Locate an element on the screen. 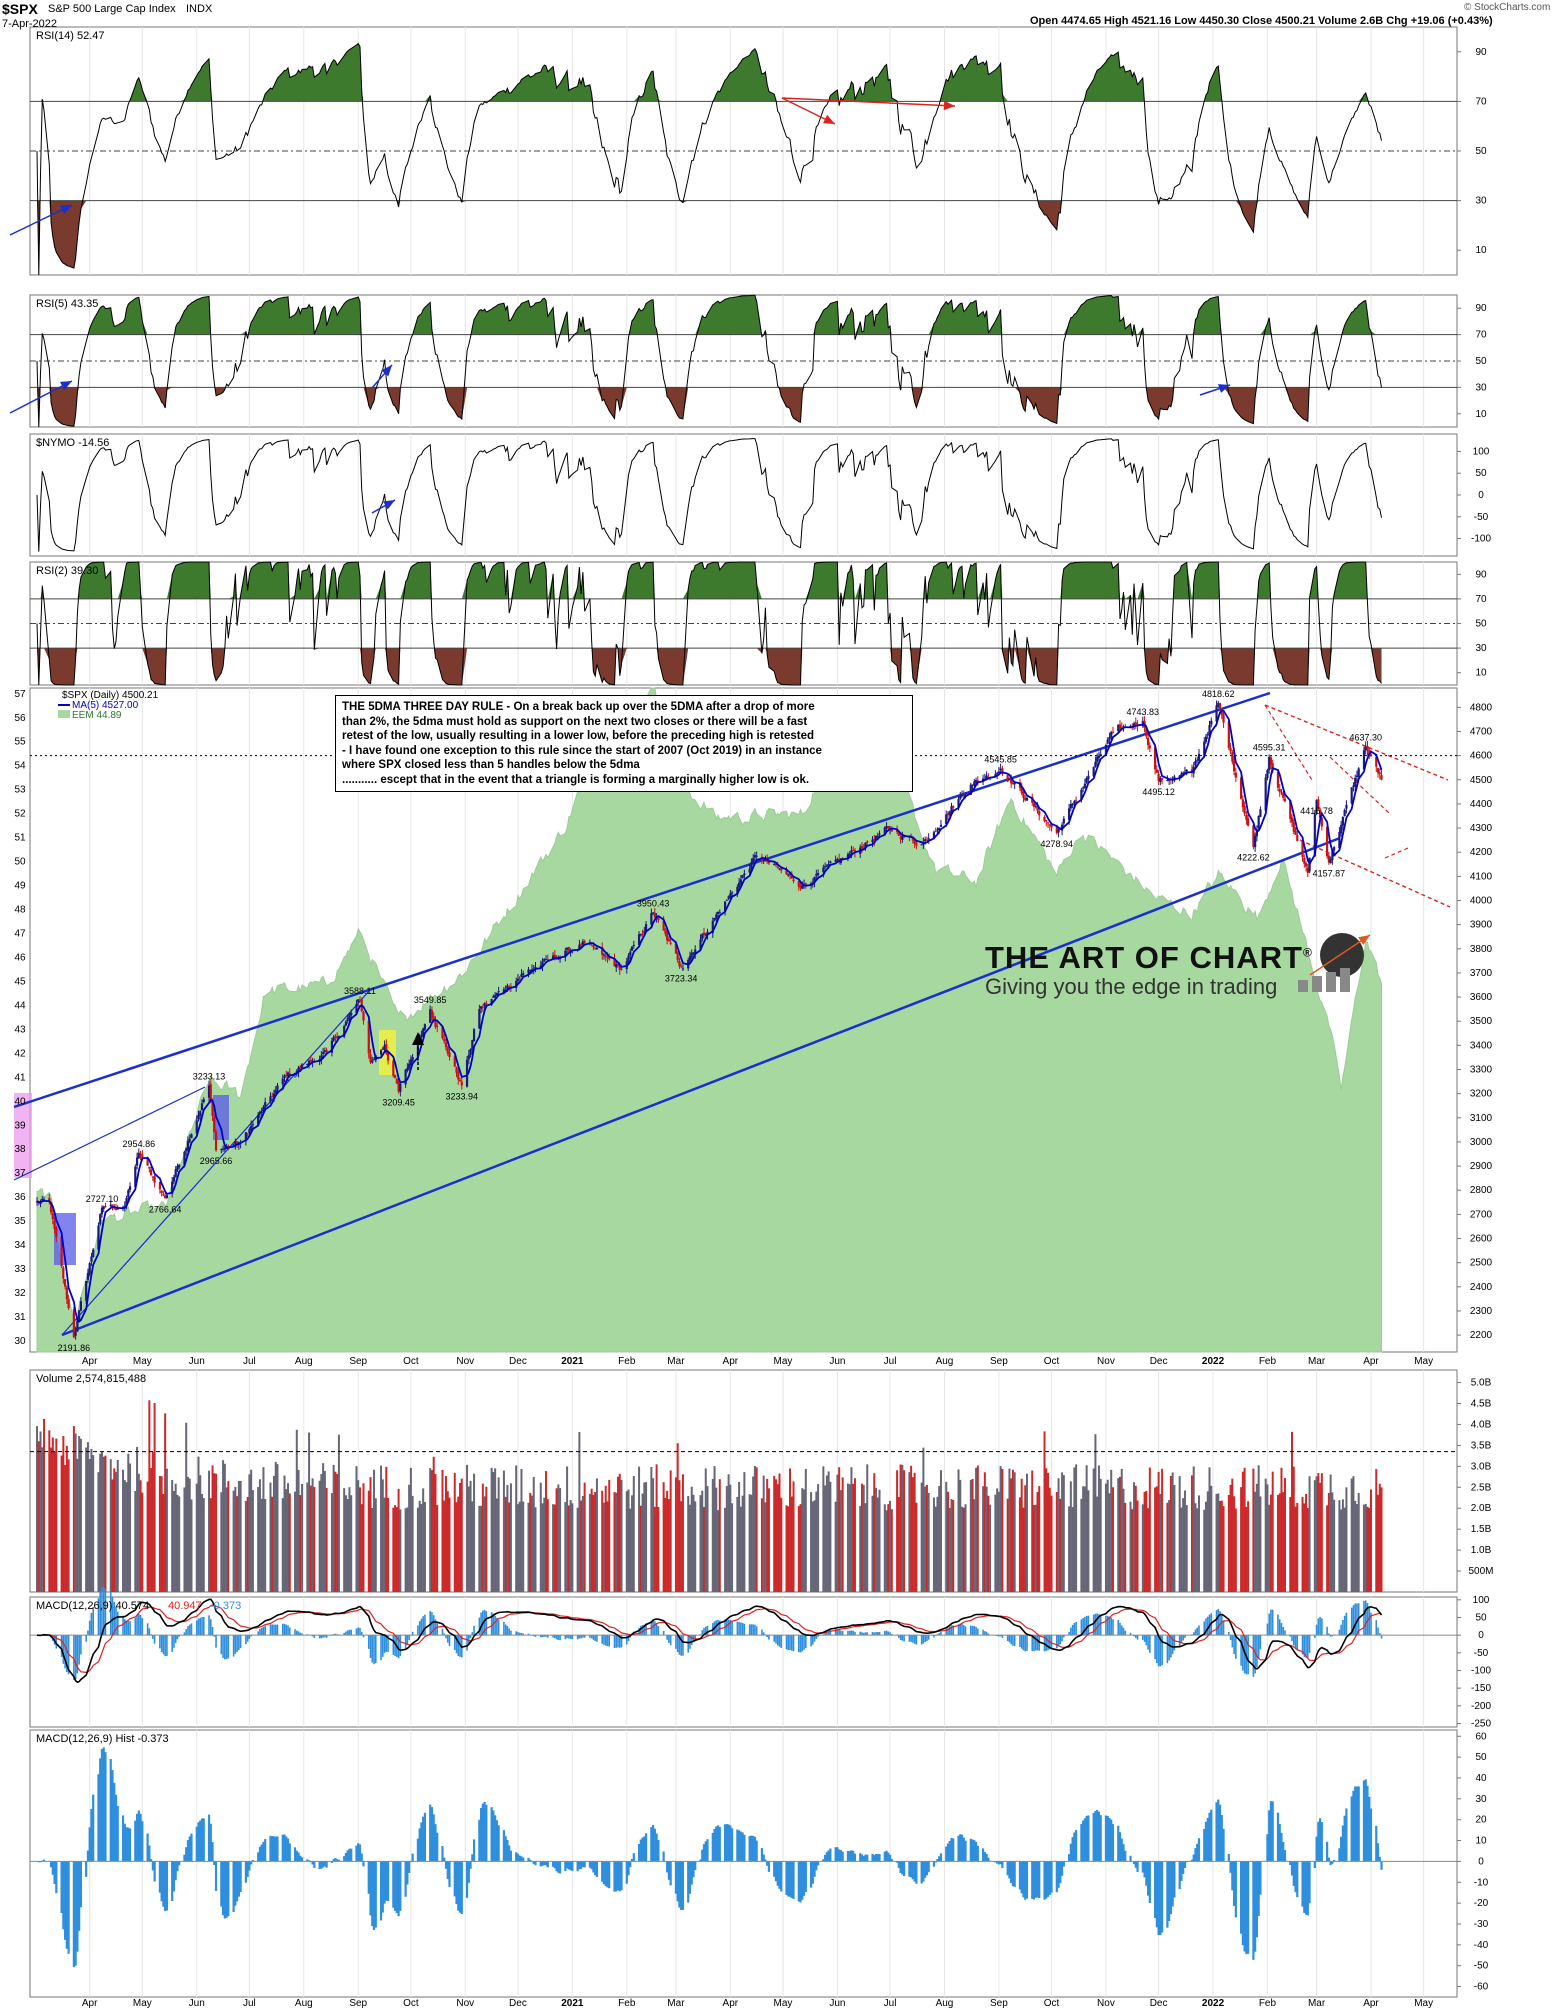 The height and width of the screenshot is (2008, 1565). logo-bar is located at coordinates (1331, 982).